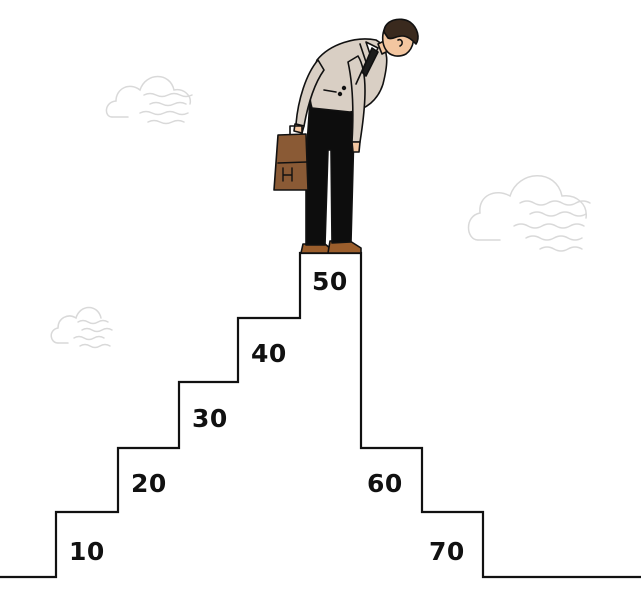 The width and height of the screenshot is (641, 589). What do you see at coordinates (400, 42) in the screenshot?
I see `ear` at bounding box center [400, 42].